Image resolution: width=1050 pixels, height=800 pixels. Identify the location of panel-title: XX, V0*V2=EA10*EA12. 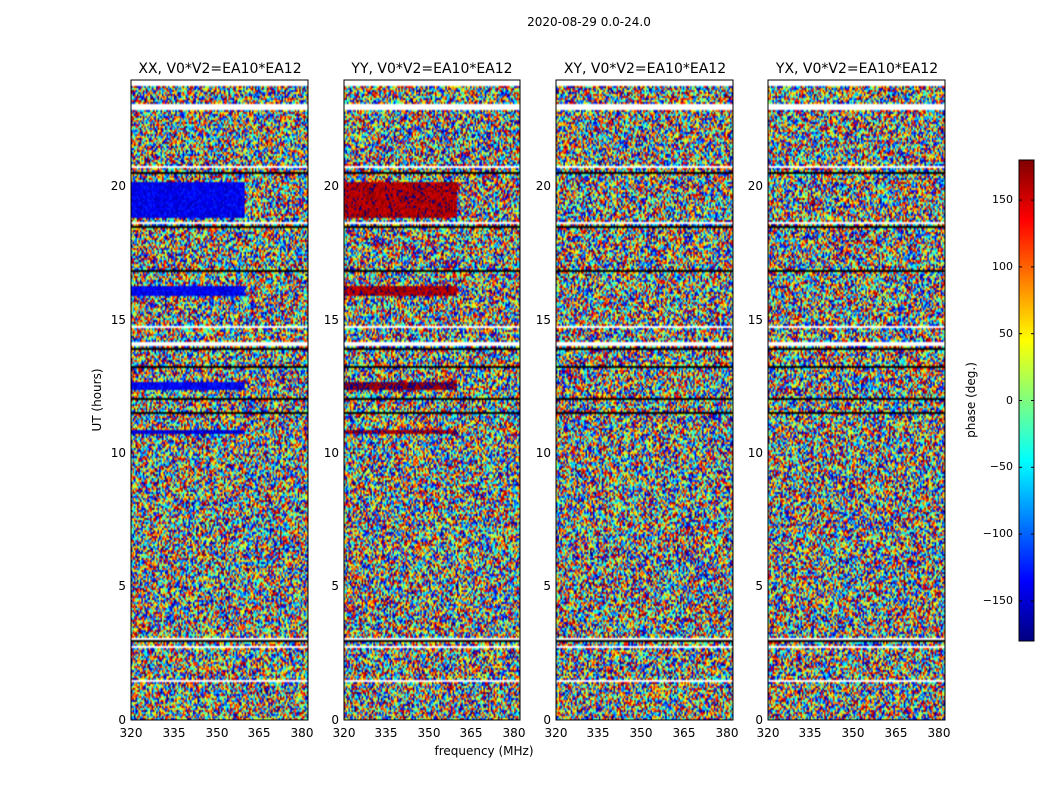
(219, 69).